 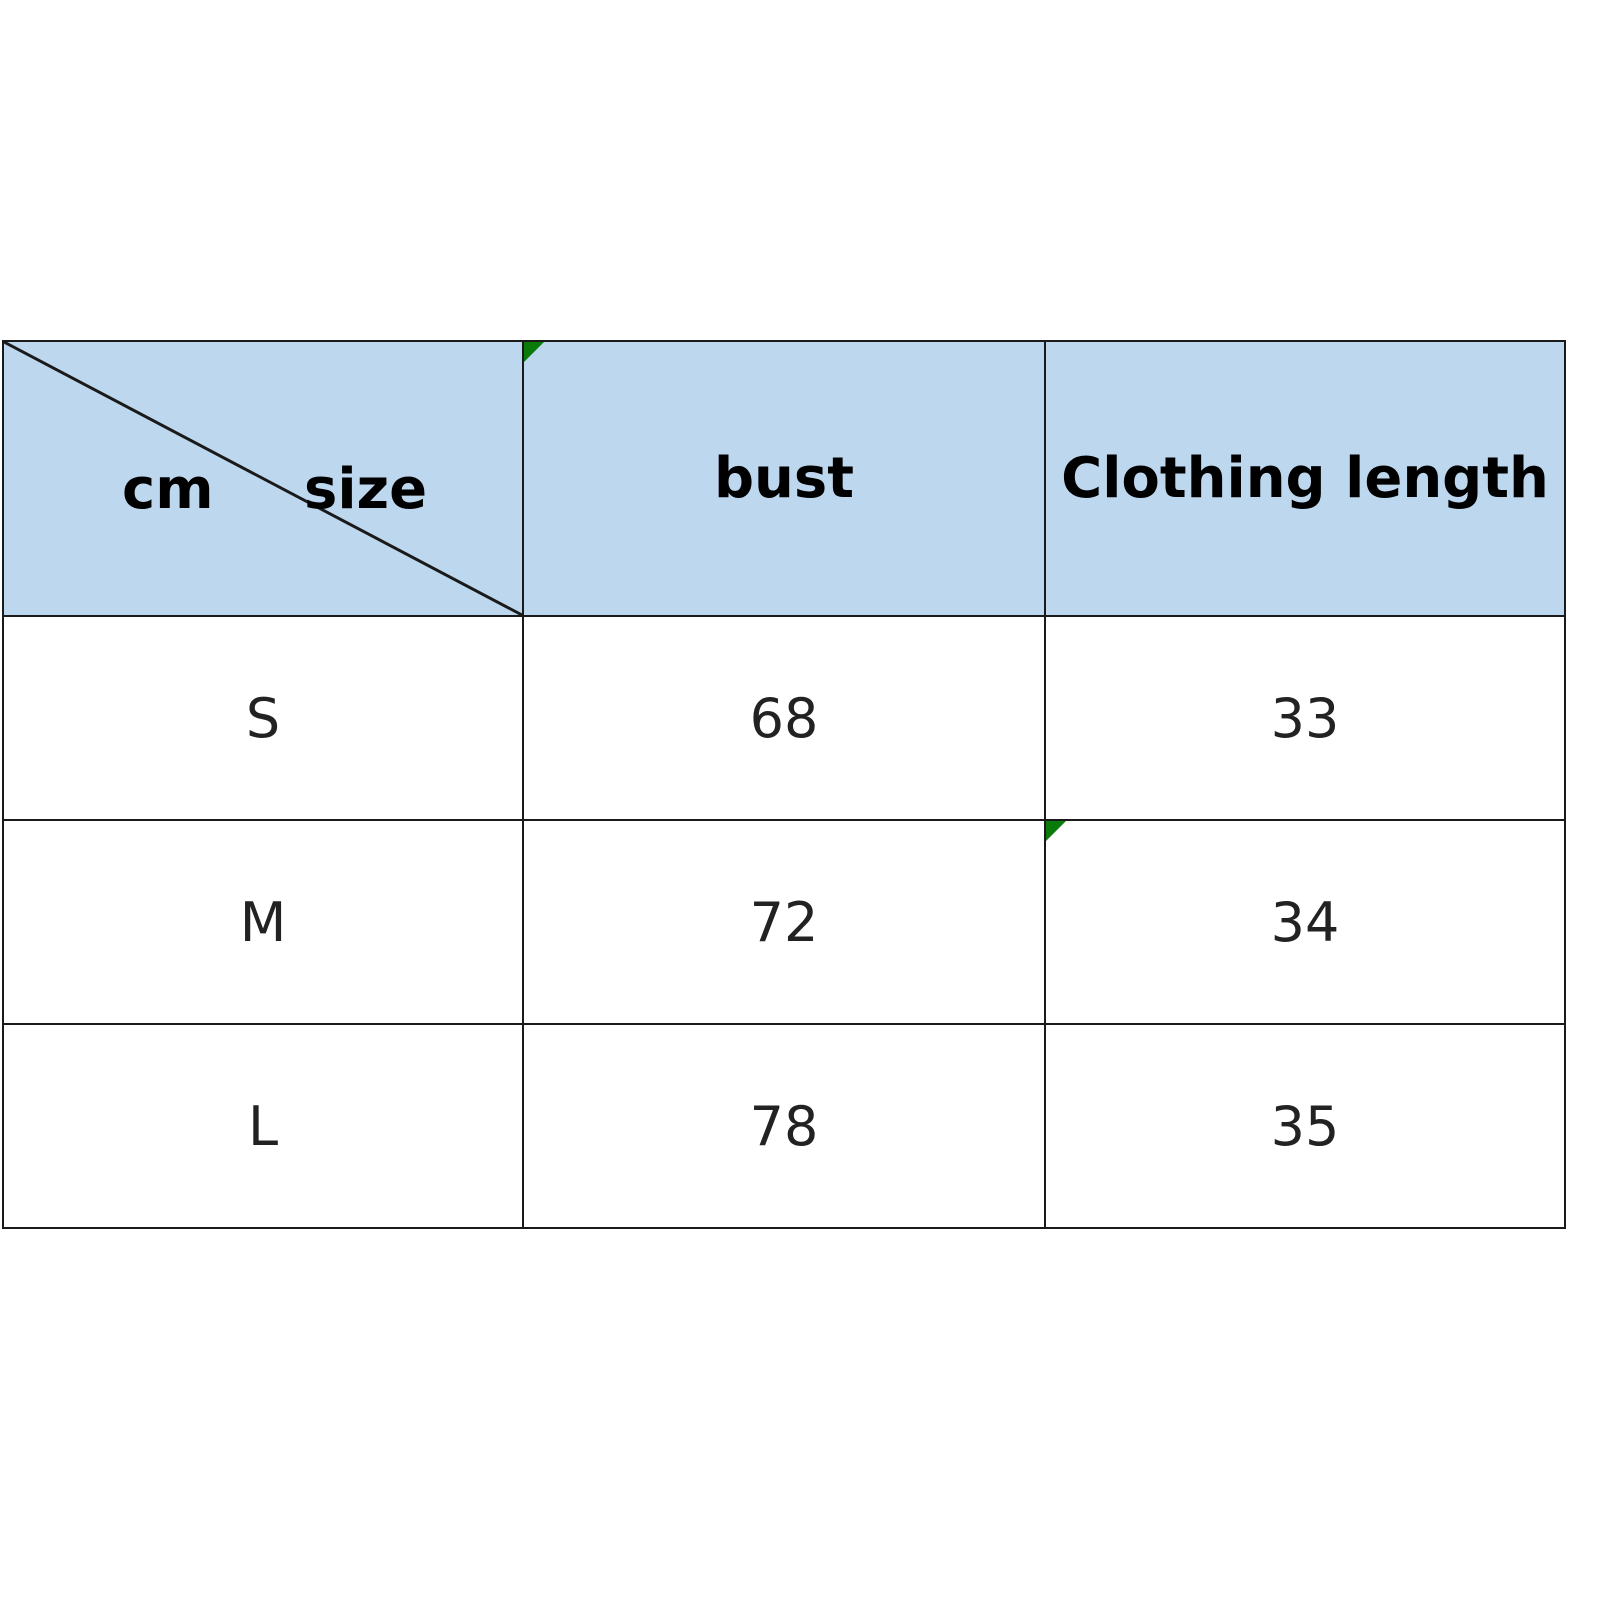 I want to click on table-cell-bust: 78, so click(x=784, y=1126).